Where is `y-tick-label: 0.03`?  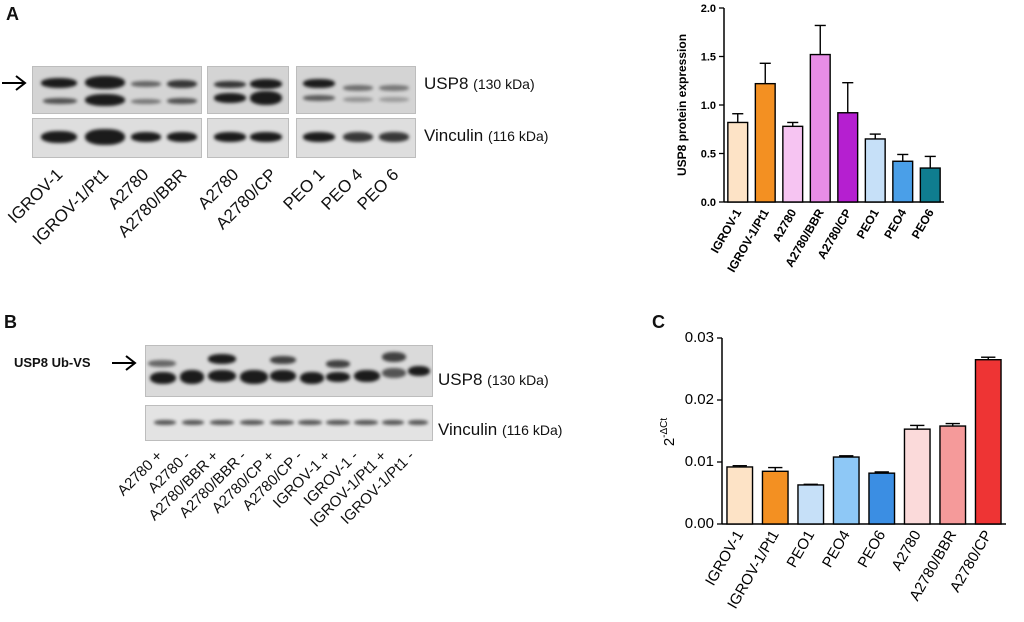
y-tick-label: 0.03 is located at coordinates (699, 337).